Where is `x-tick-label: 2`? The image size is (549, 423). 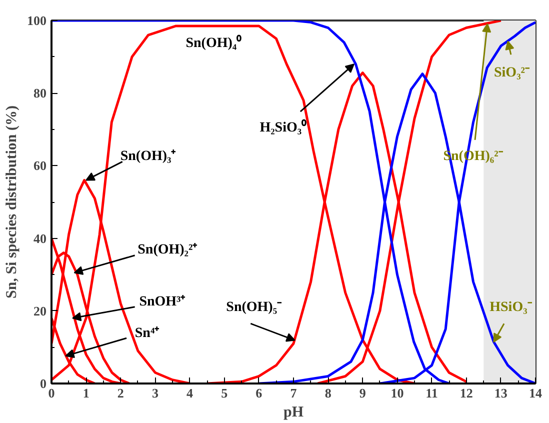 x-tick-label: 2 is located at coordinates (120, 393).